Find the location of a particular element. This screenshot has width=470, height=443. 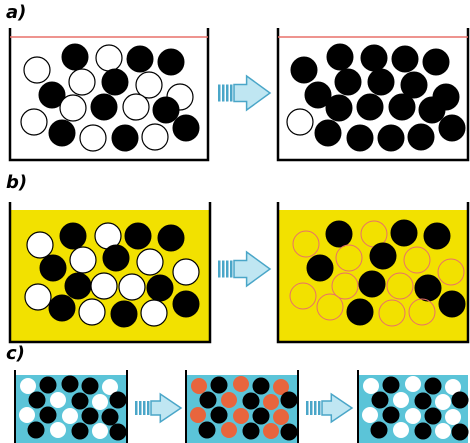

label-a: a) is located at coordinates (16, 12).